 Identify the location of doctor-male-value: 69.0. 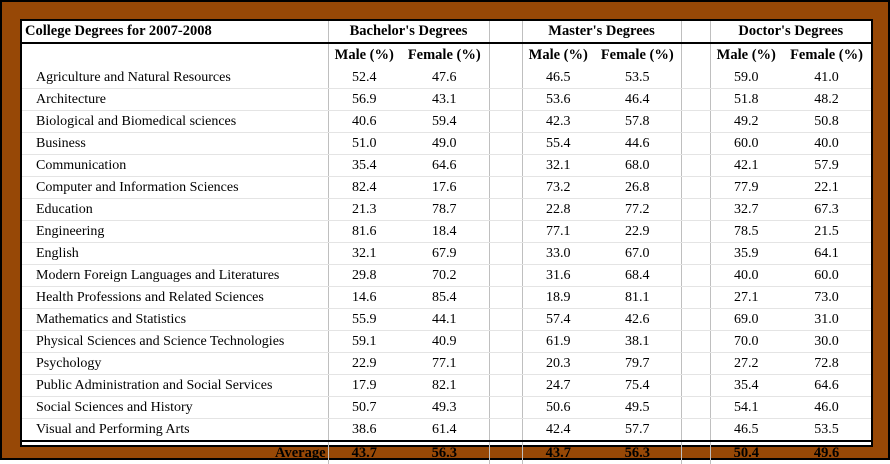
(746, 319).